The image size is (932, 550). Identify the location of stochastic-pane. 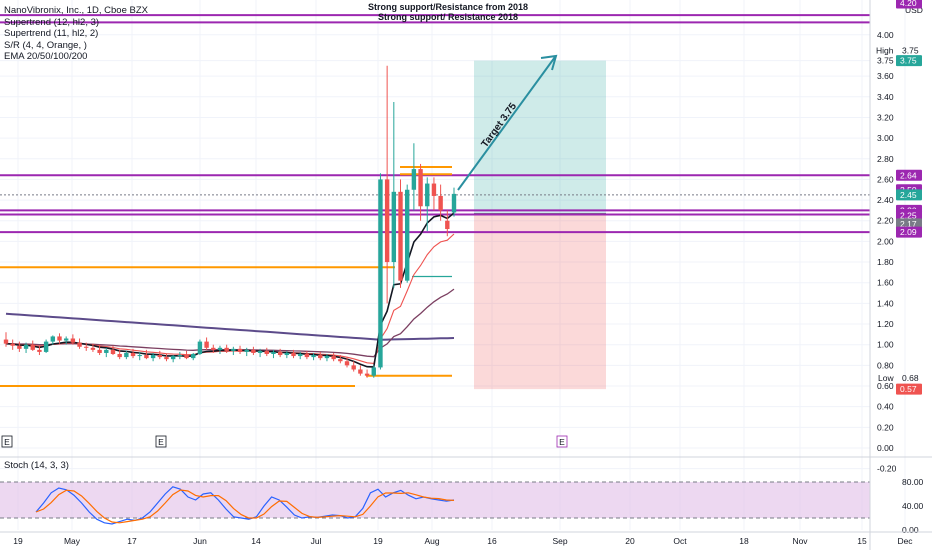
(245, 505).